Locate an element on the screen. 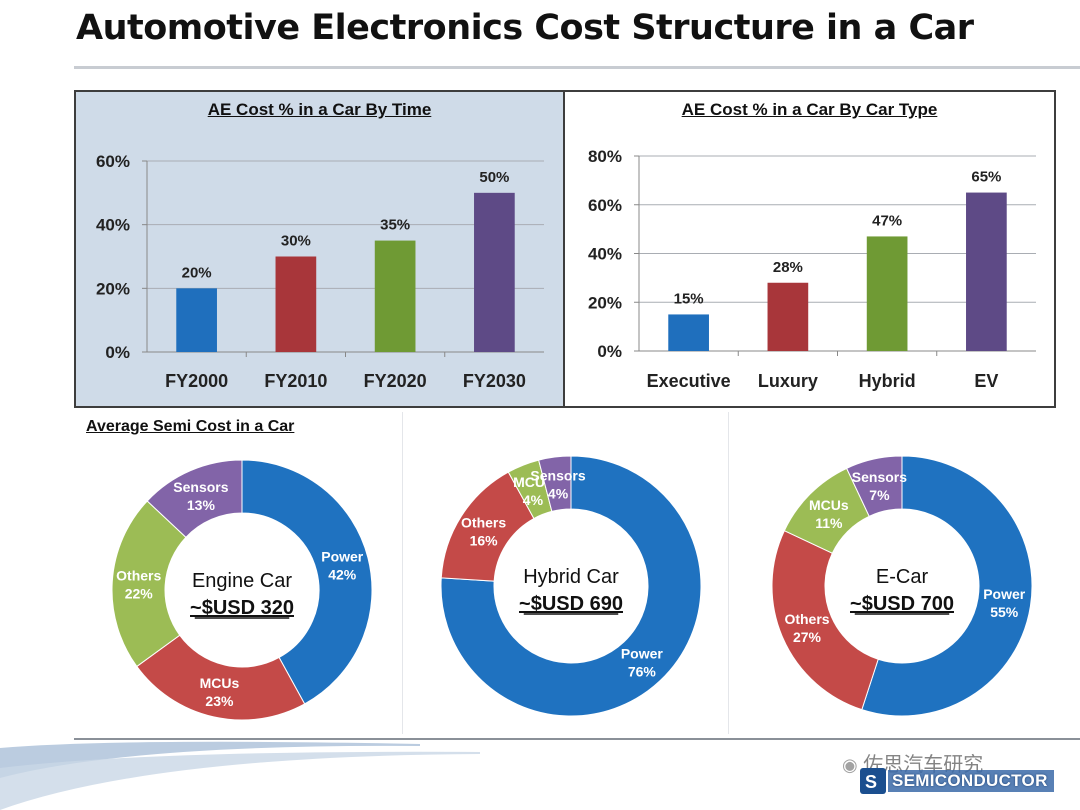 This screenshot has height=810, width=1080. donut-slice-label: MCUs 23% is located at coordinates (220, 692).